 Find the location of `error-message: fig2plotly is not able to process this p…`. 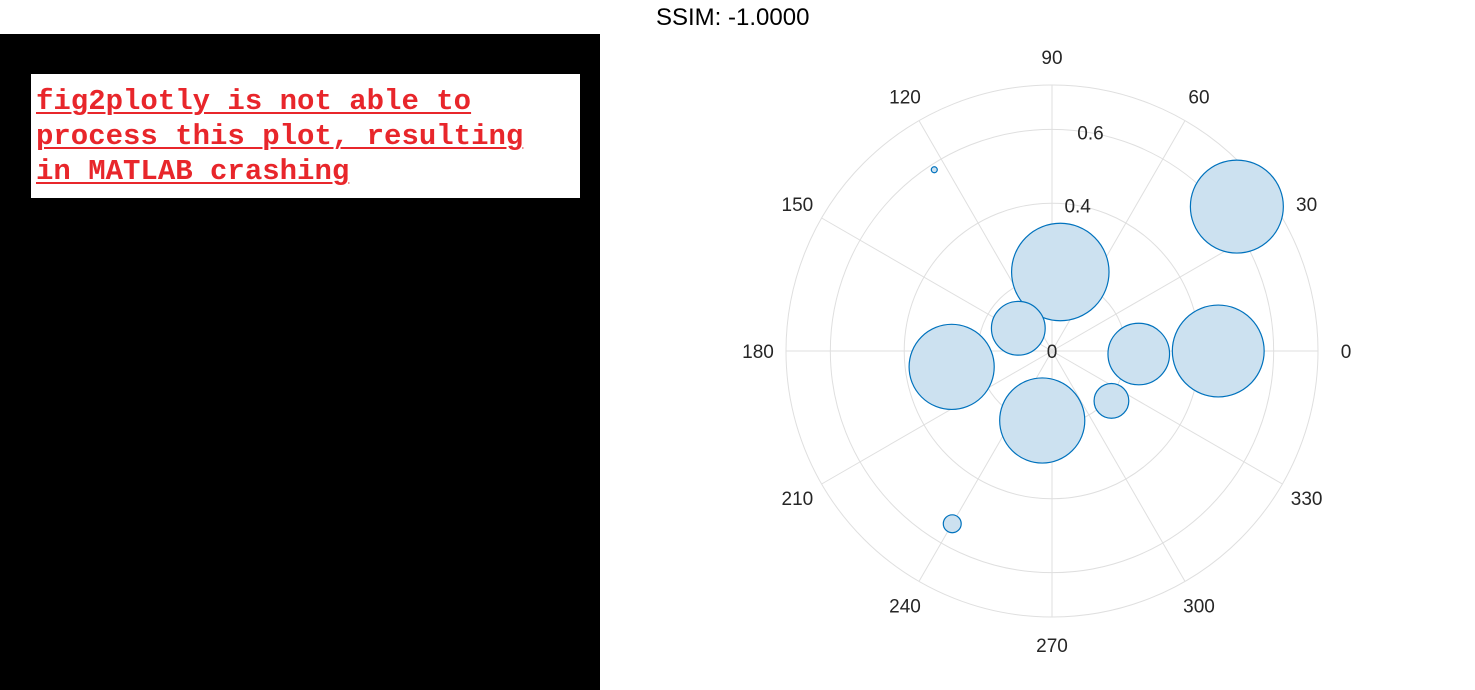

error-message: fig2plotly is not able to process this p… is located at coordinates (306, 136).